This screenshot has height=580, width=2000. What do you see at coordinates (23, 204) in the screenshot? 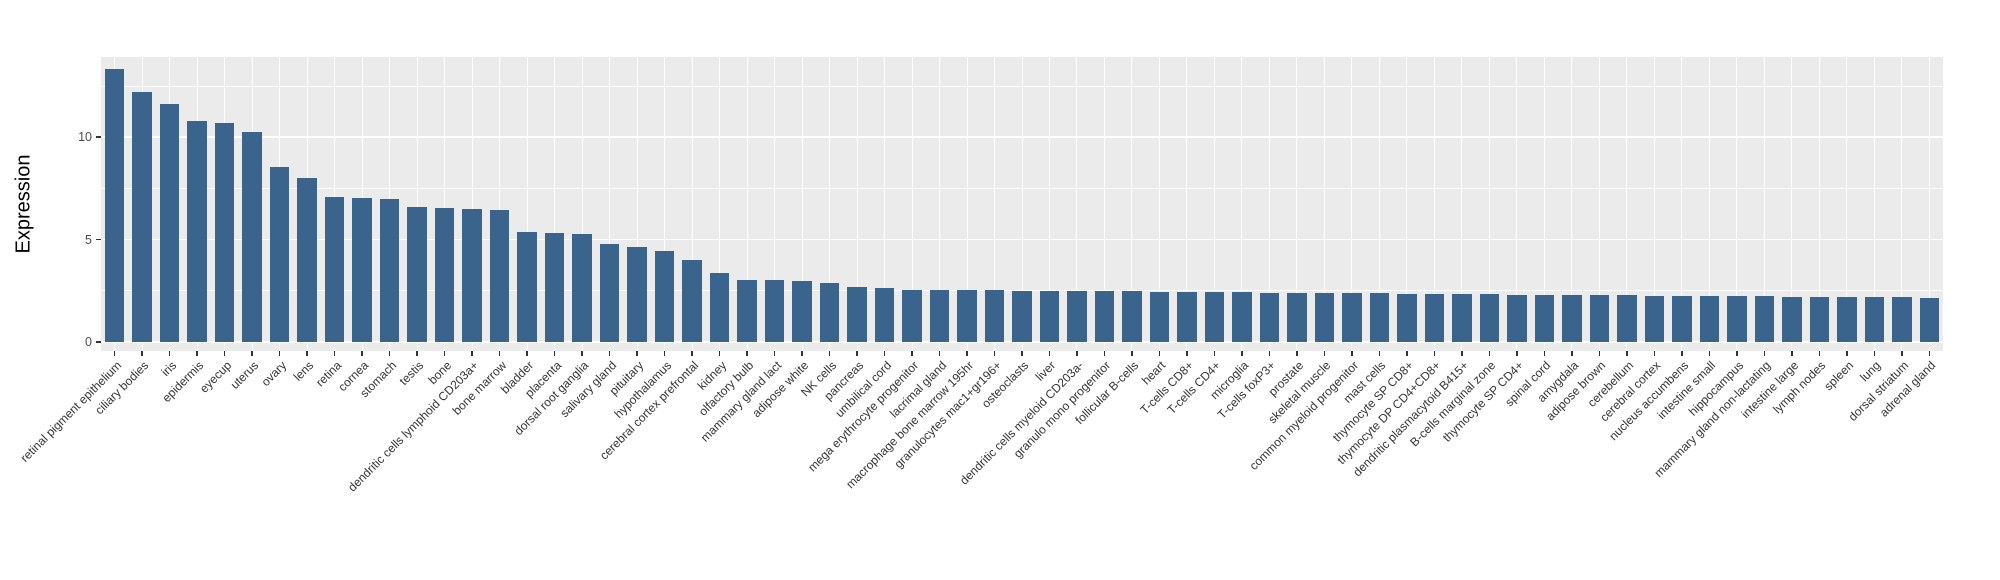
I see `y-axis-title: Expression` at bounding box center [23, 204].